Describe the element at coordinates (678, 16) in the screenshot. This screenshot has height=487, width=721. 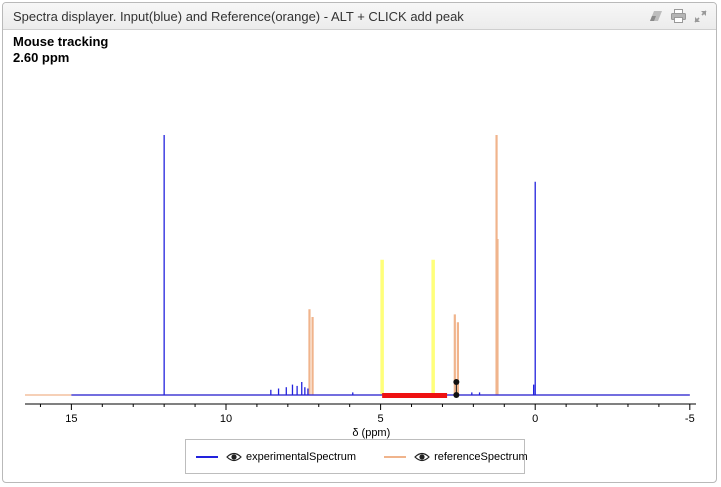
I see `print-icon` at that location.